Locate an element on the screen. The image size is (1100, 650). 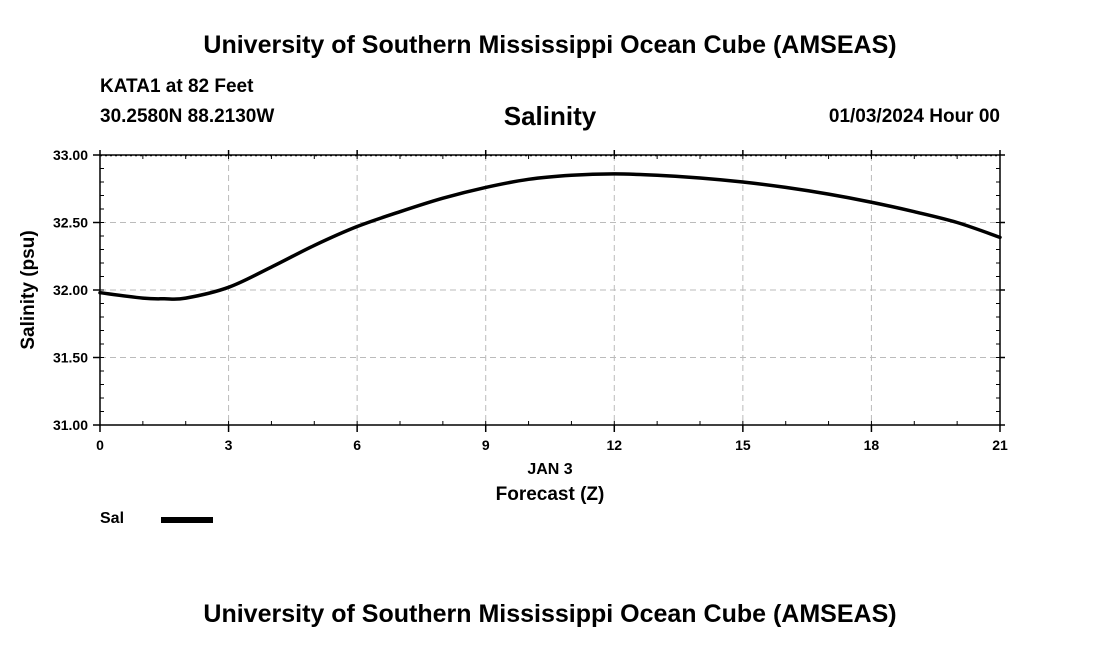
x-tick-label: 21 is located at coordinates (1000, 445).